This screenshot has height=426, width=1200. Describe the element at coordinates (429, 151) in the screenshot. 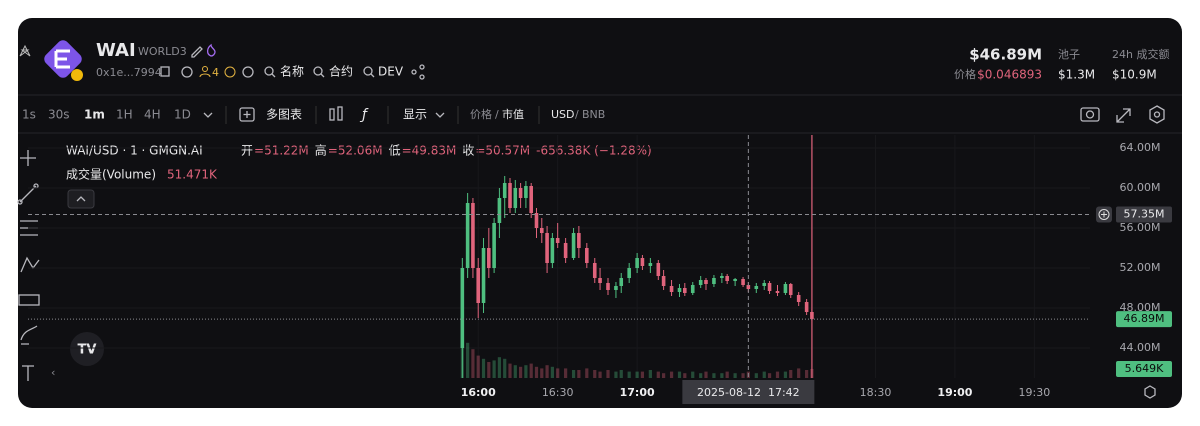

I see `legend-value: =49.83M` at that location.